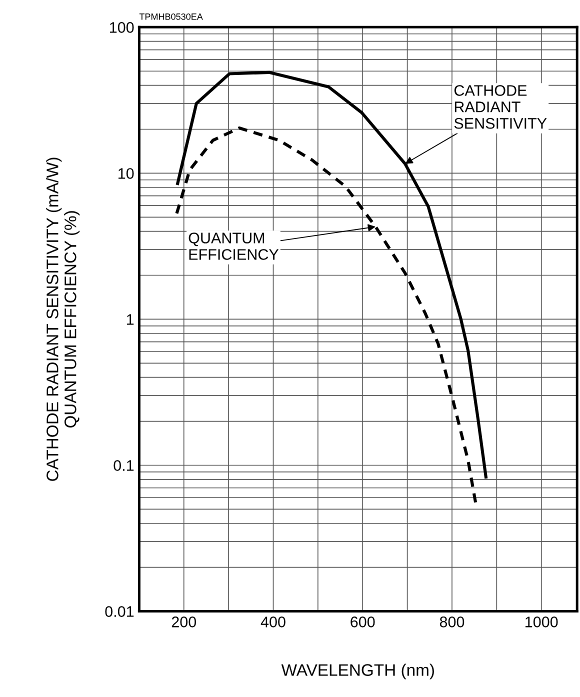  Describe the element at coordinates (357, 672) in the screenshot. I see `x-axis-title: WAVELENGTH (nm)` at that location.